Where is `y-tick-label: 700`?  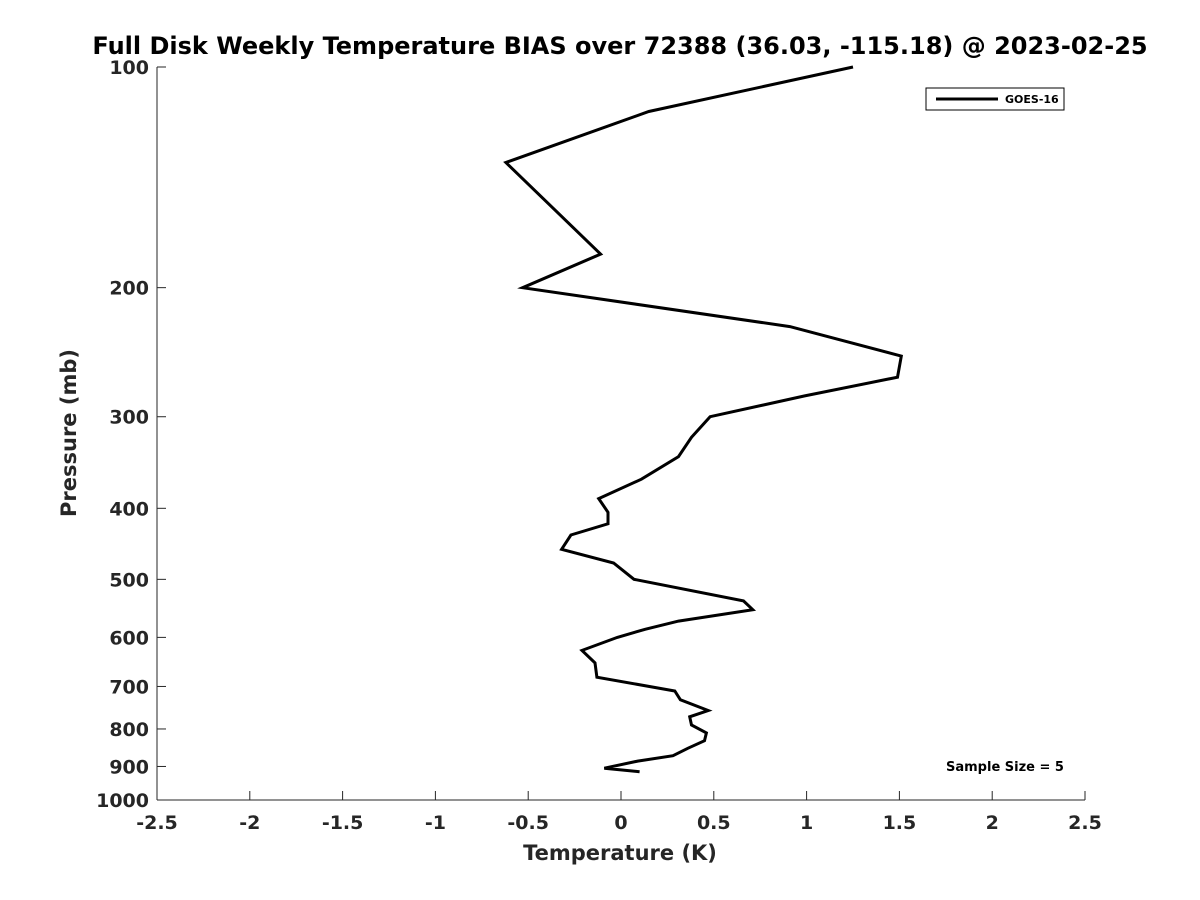
y-tick-label: 700 is located at coordinates (129, 687).